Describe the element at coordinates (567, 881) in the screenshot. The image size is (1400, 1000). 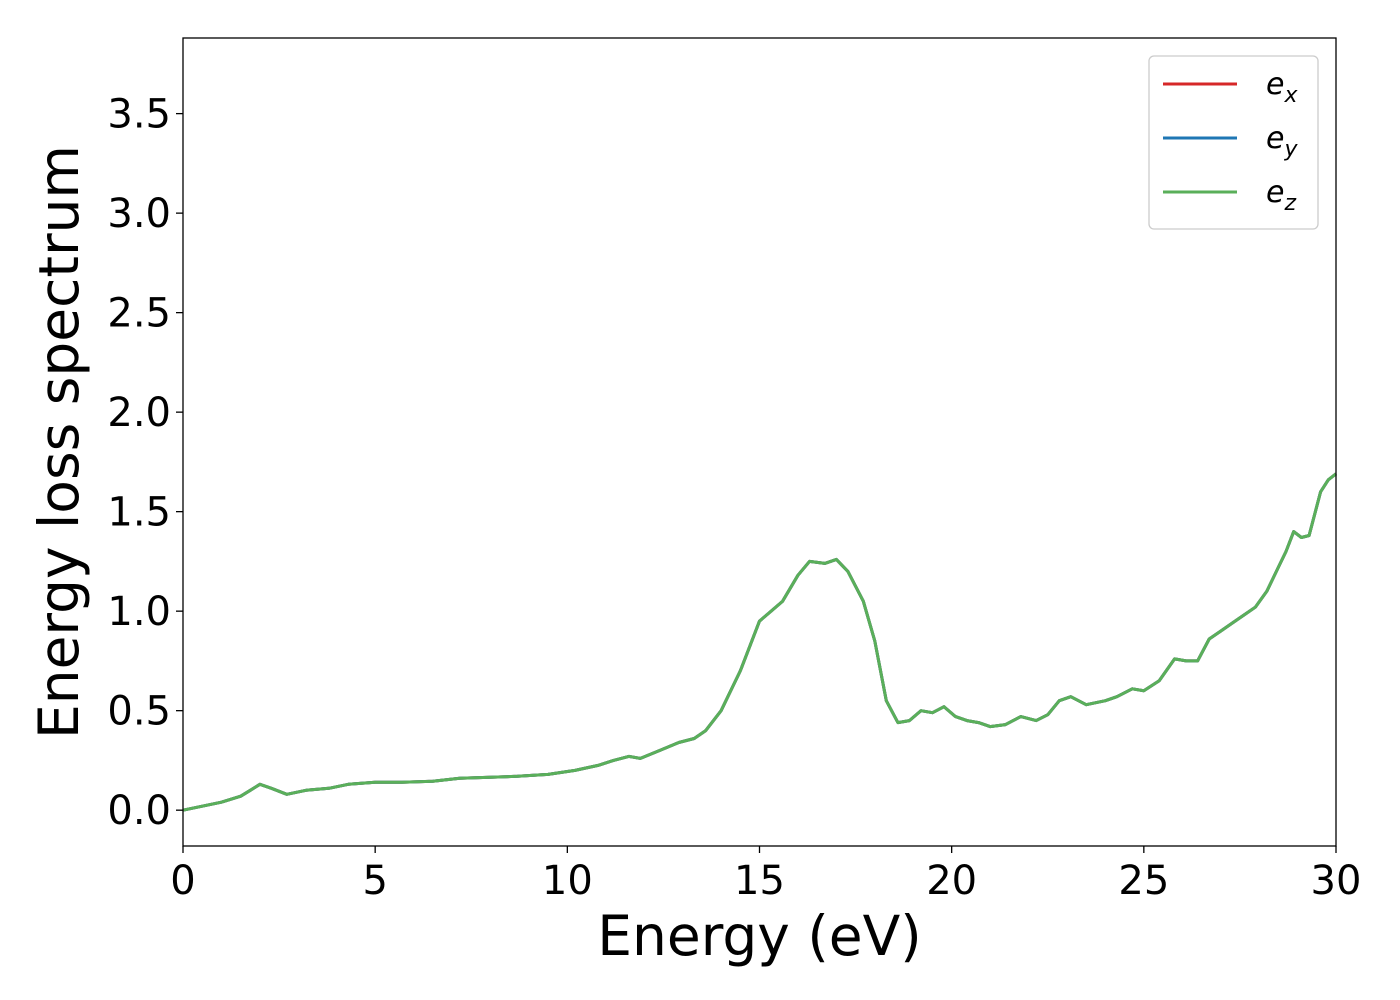
I see `x-tick-label: 10` at that location.